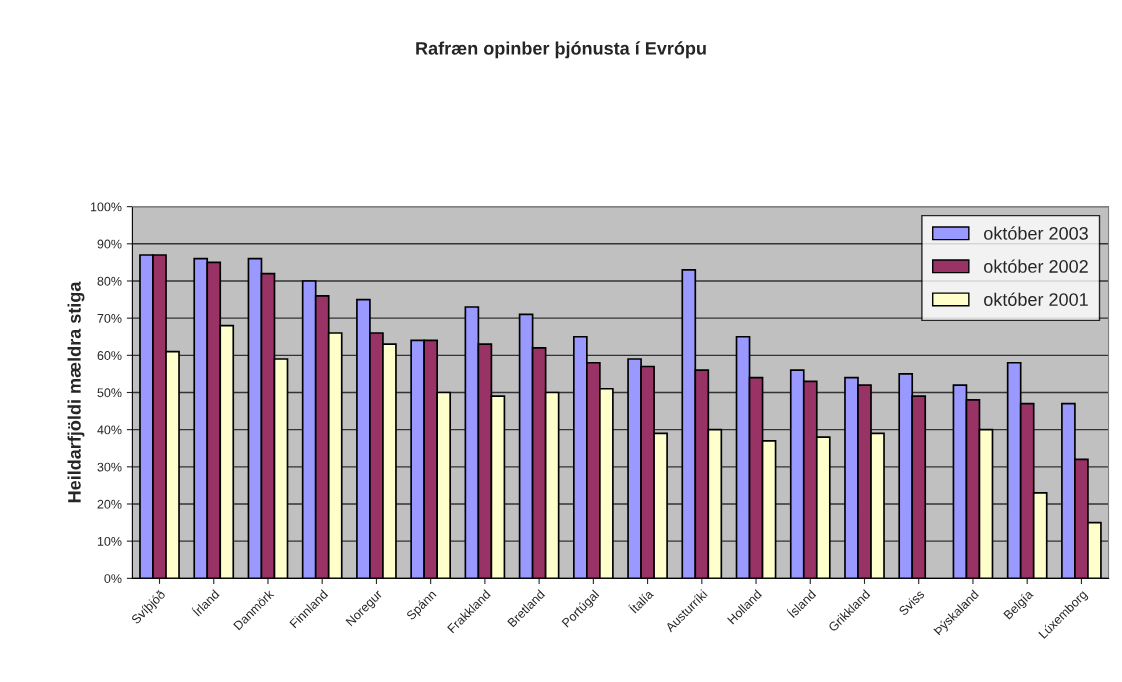  What do you see at coordinates (1036, 233) in the screenshot?
I see `legend-label: október 2003` at bounding box center [1036, 233].